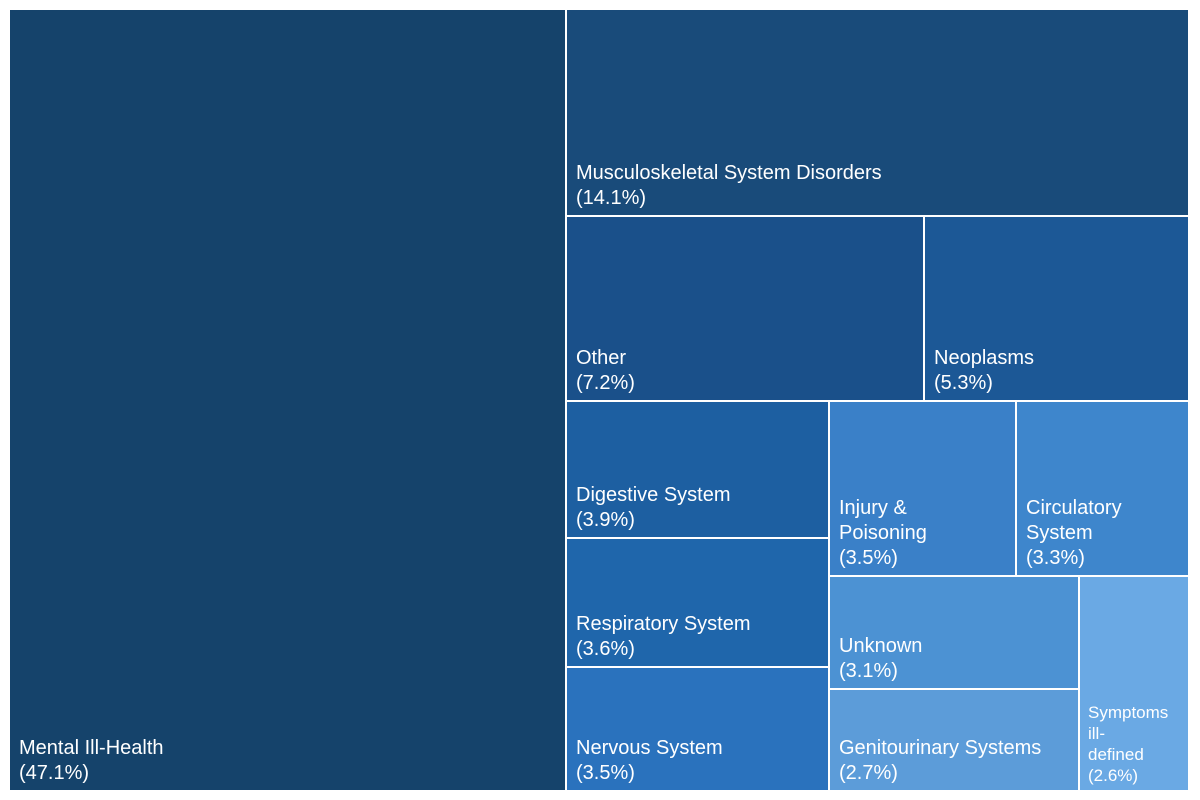 The width and height of the screenshot is (1200, 800). Describe the element at coordinates (601, 358) in the screenshot. I see `tile-category-name: Other` at that location.